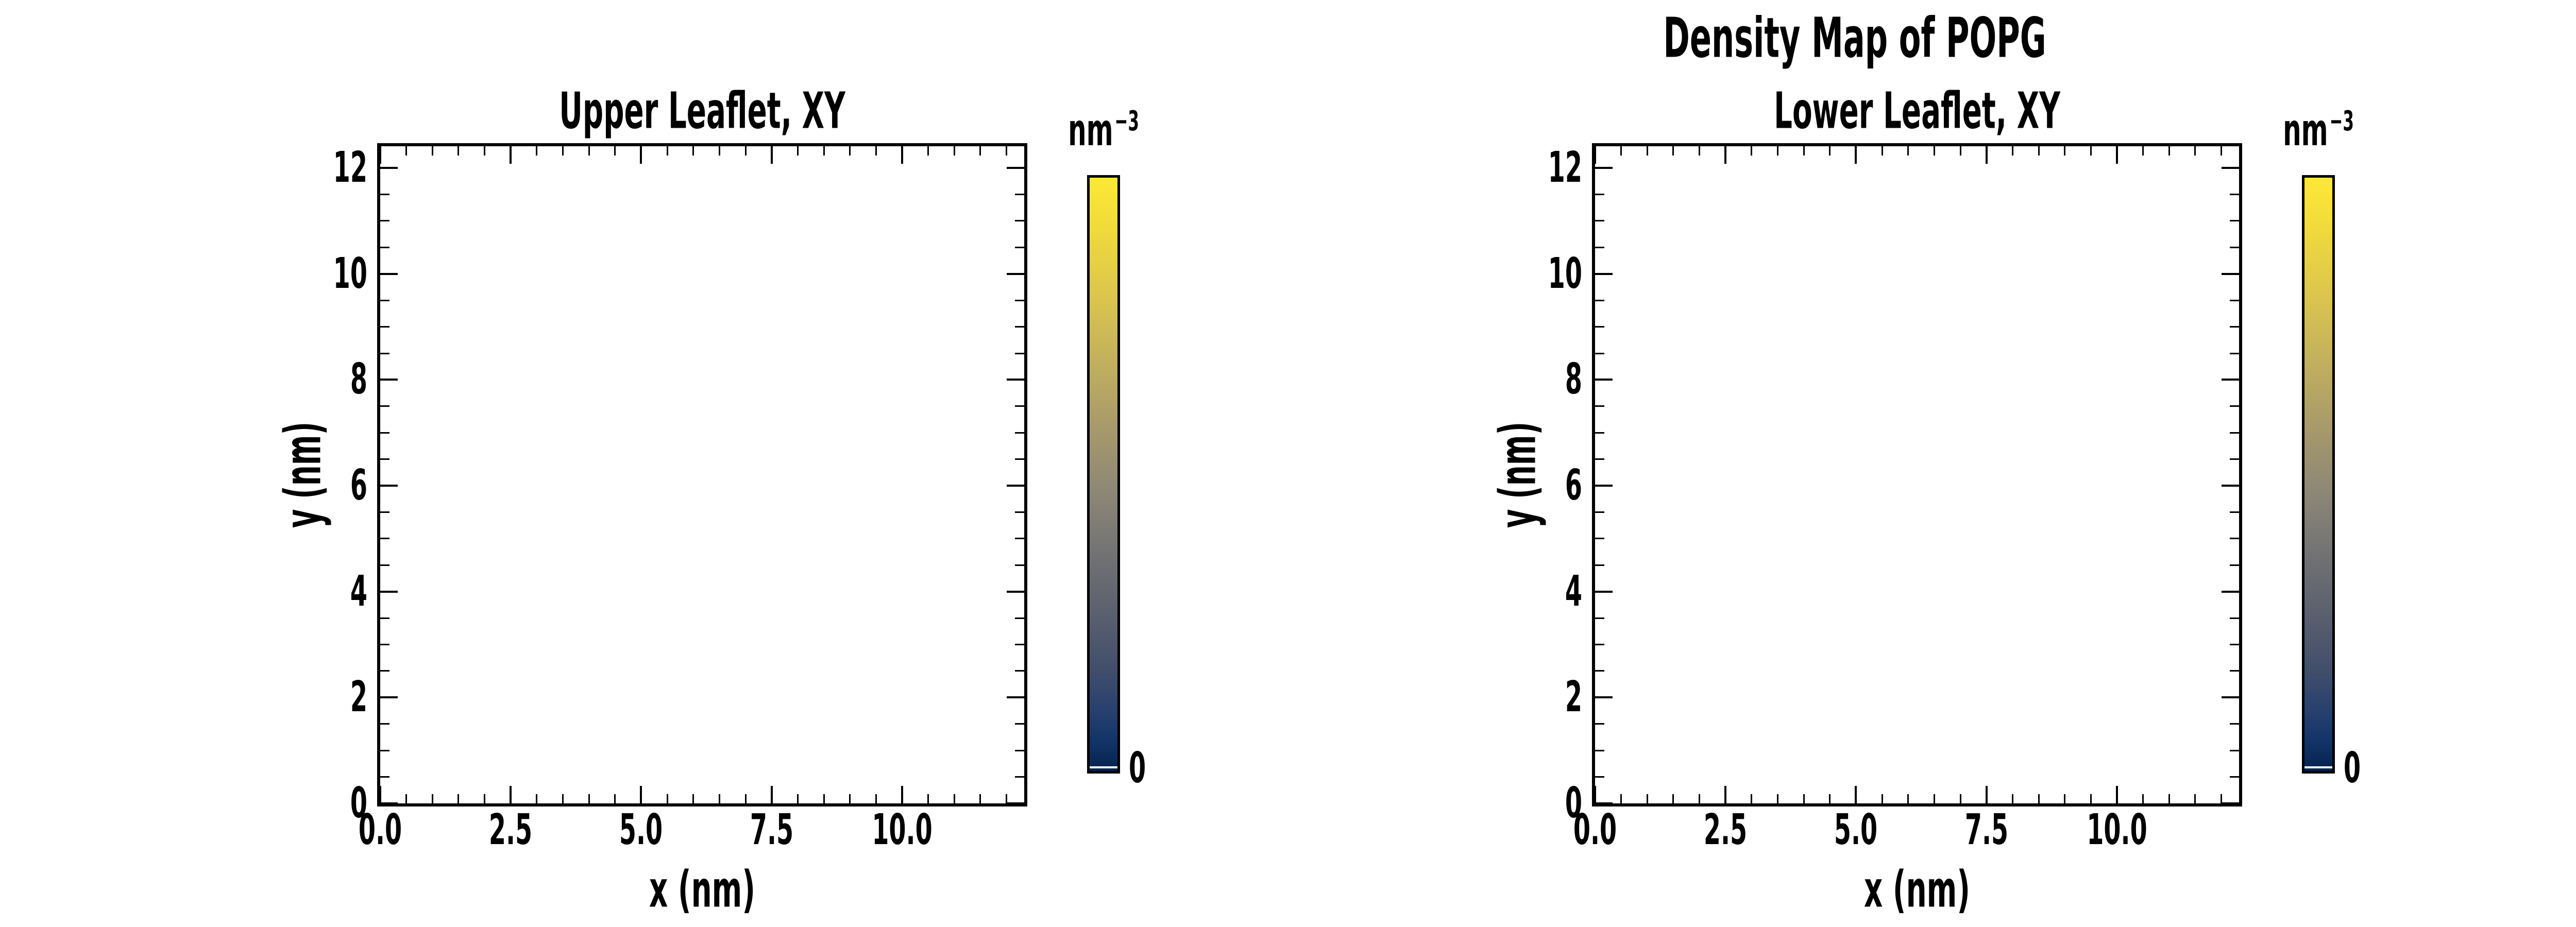 This screenshot has height=927, width=2576. I want to click on colorbar-gradient, so click(2318, 475).